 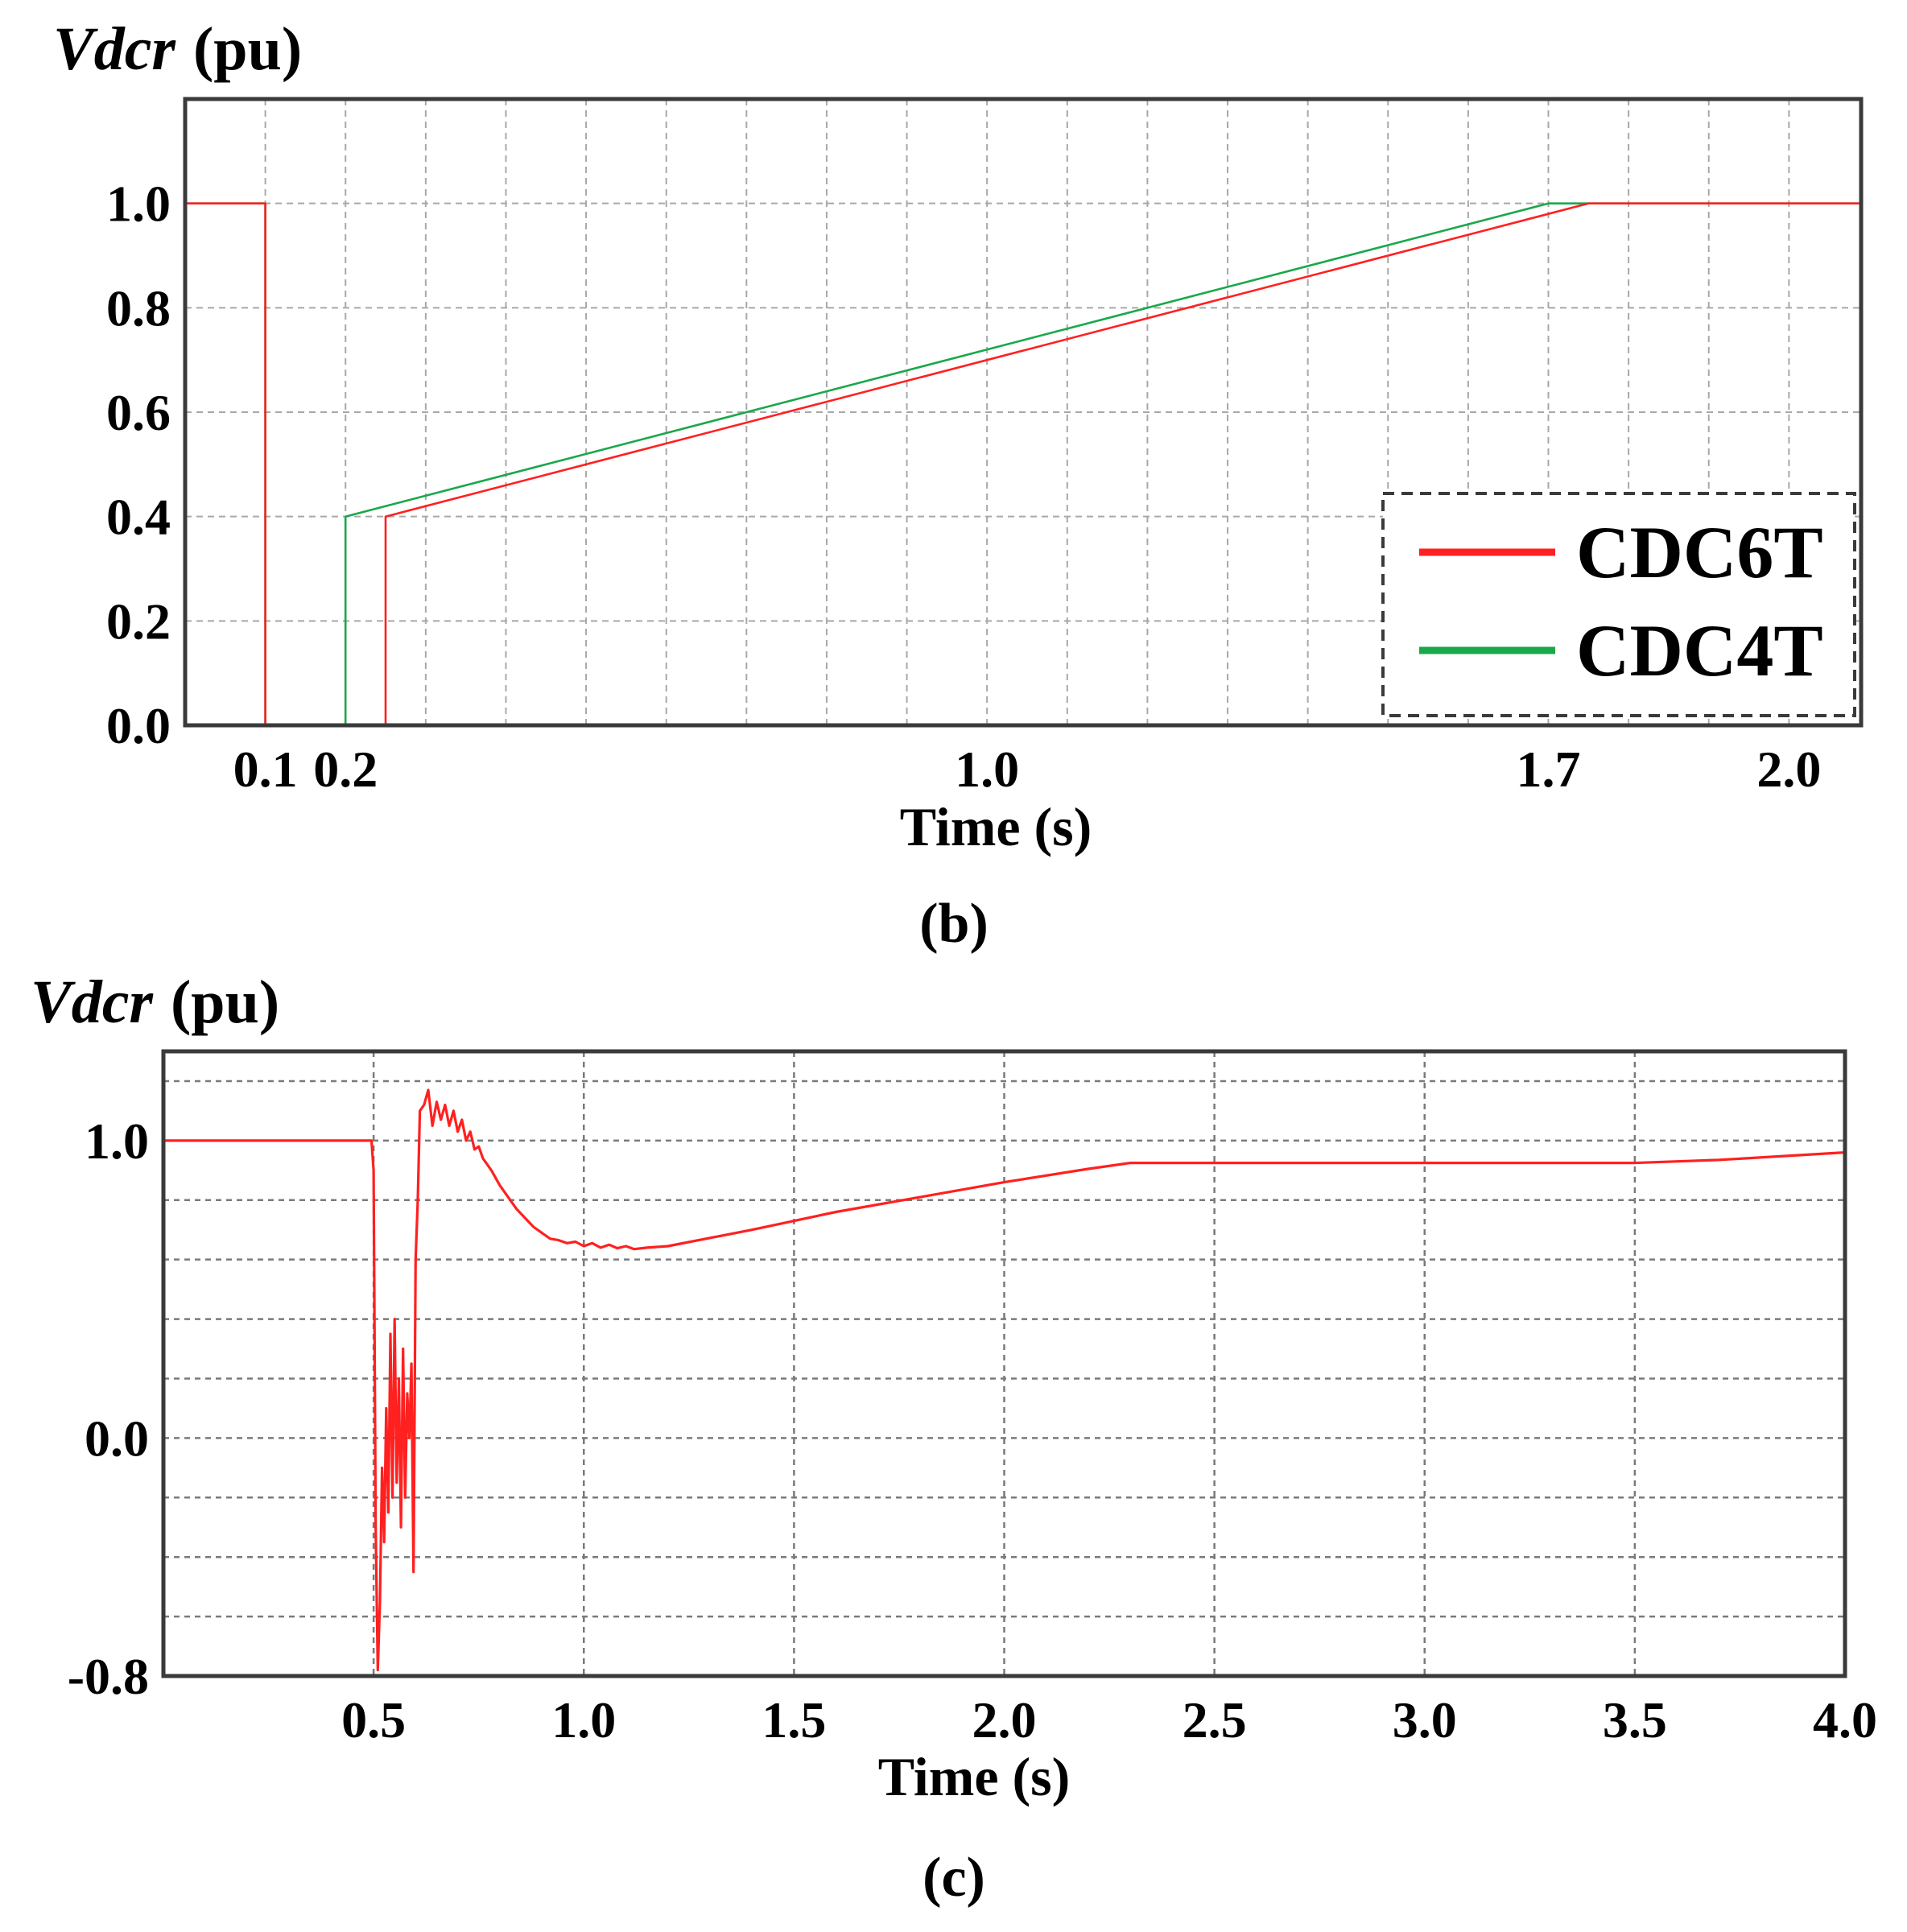 I want to click on x-tick-label: 3.0, so click(x=1425, y=1719).